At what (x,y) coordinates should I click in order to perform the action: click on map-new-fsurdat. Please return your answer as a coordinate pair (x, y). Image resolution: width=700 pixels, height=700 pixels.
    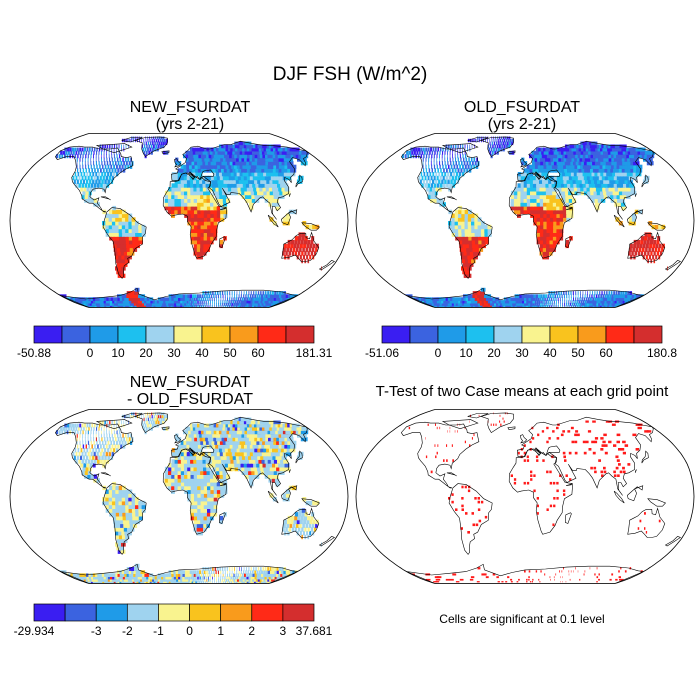
    Looking at the image, I should click on (179, 220).